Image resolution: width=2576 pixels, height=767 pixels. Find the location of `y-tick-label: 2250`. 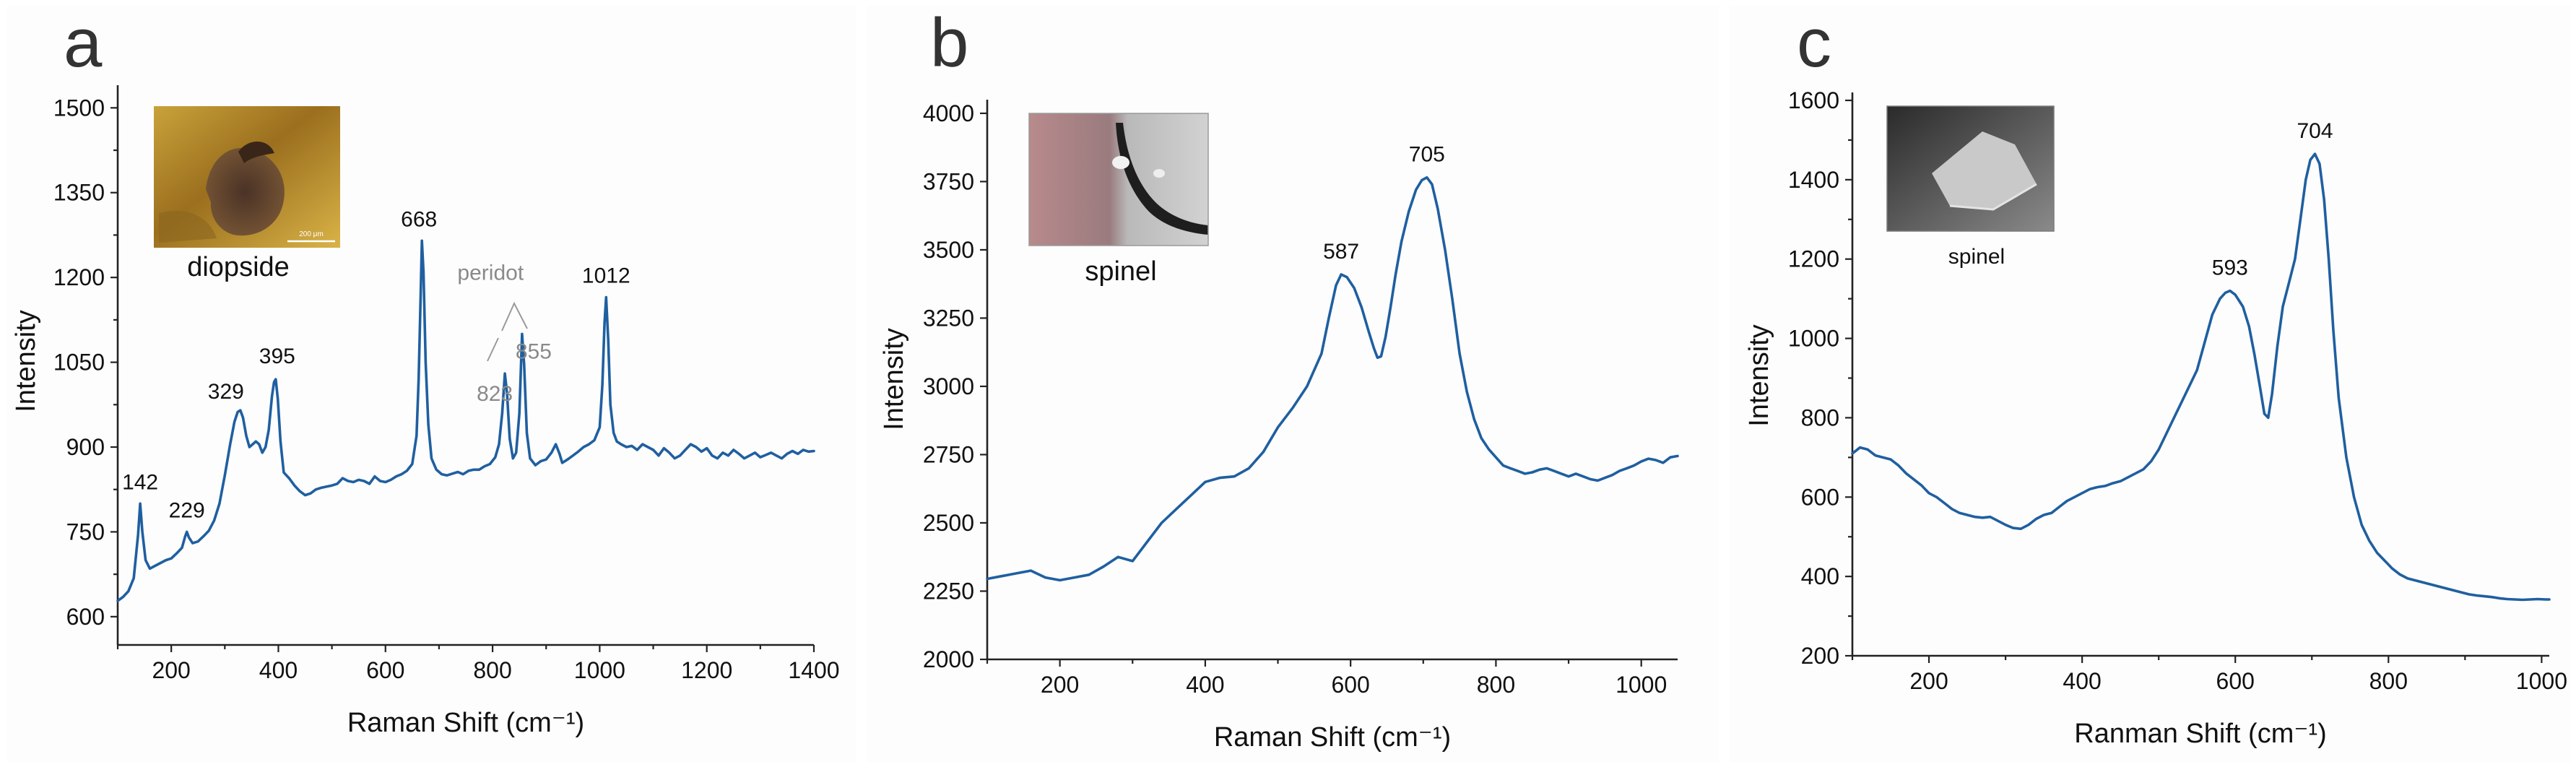

y-tick-label: 2250 is located at coordinates (948, 591).